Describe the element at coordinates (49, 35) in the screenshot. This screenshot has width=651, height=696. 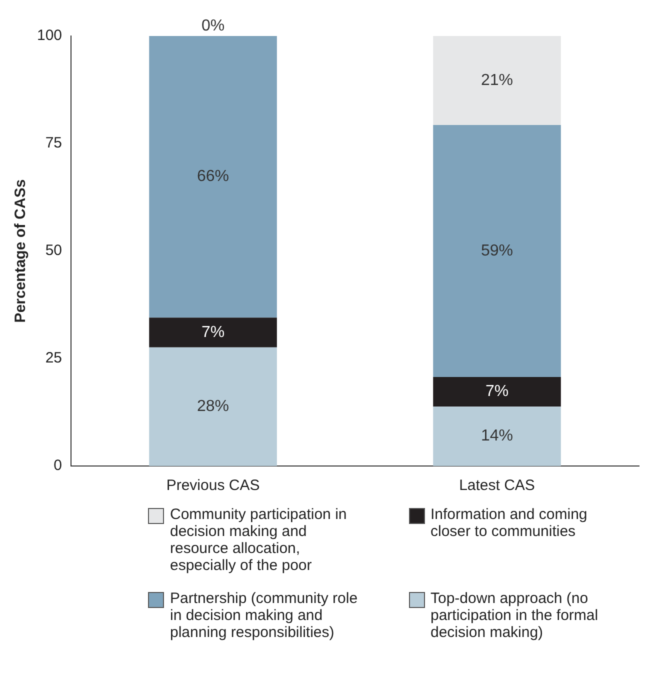
I see `y-tick-label: 100` at that location.